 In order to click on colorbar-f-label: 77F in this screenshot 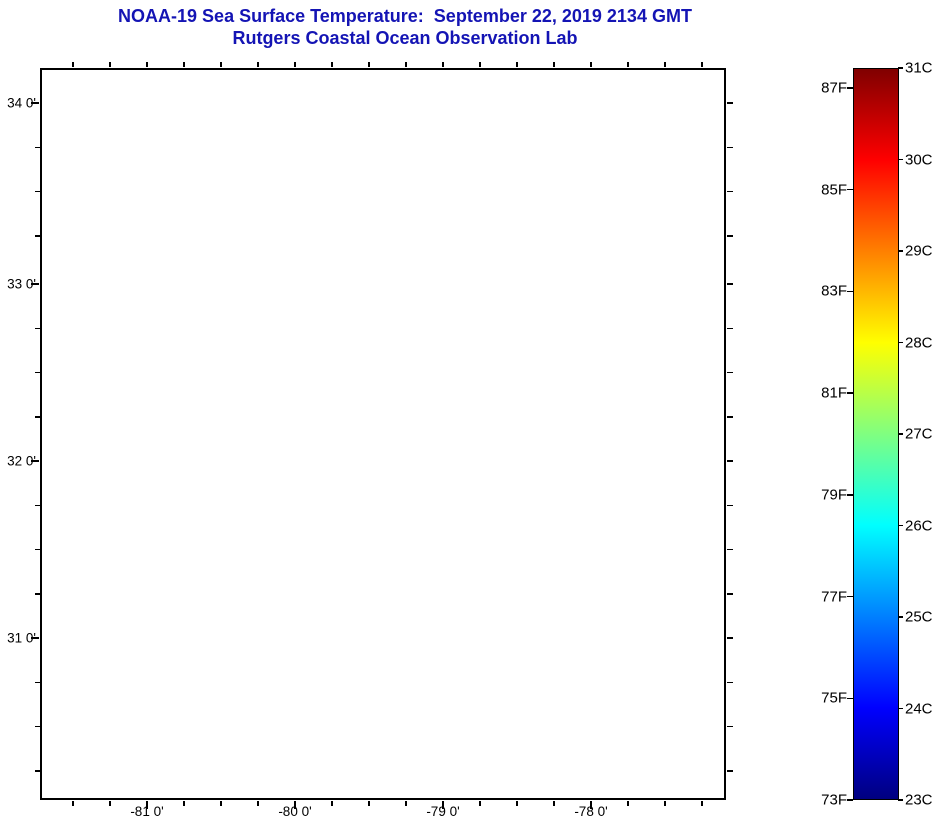, I will do `click(834, 597)`.